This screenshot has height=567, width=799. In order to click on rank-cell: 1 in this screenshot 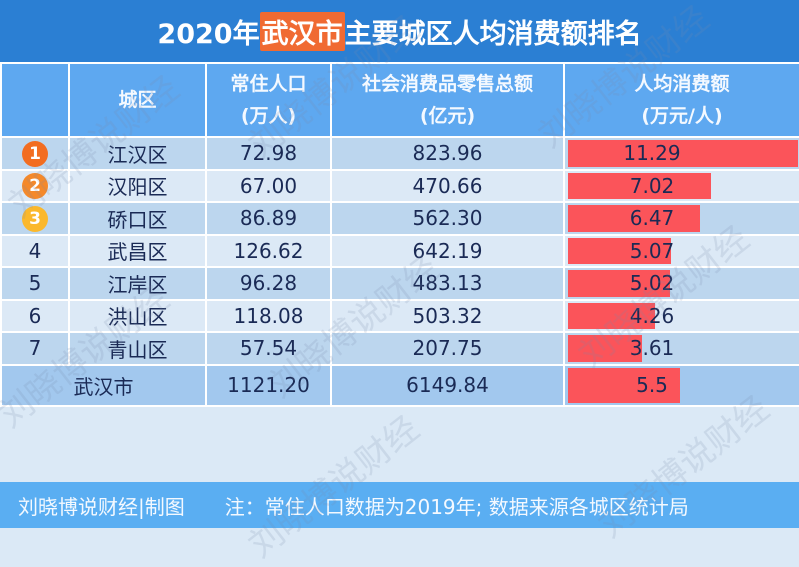, I will do `click(35, 153)`.